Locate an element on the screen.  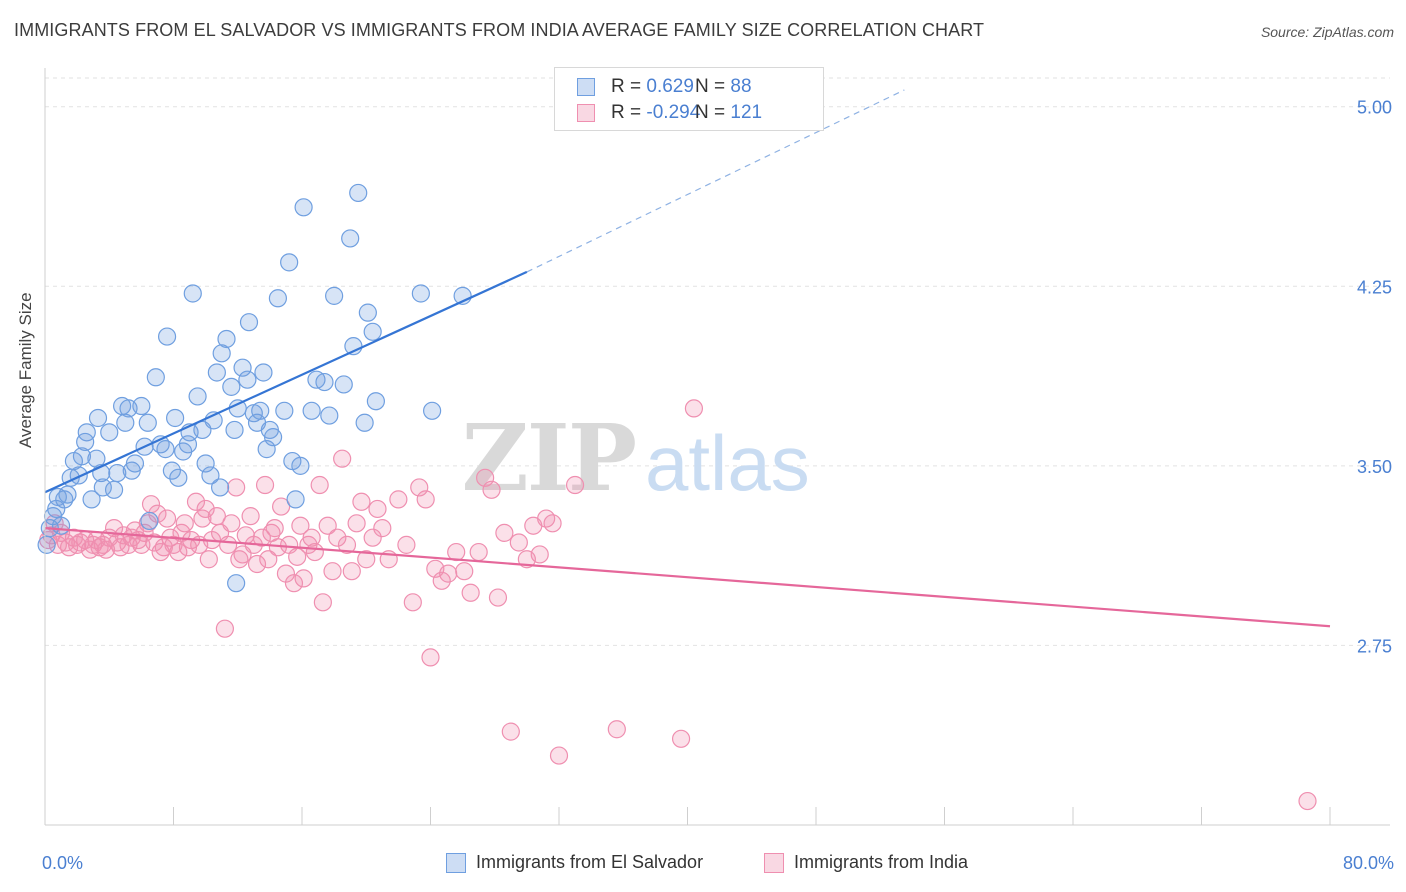
stats-legend: R = 0.629 N = 88 R = -0.294 N = 121 is located at coordinates (689, 99).